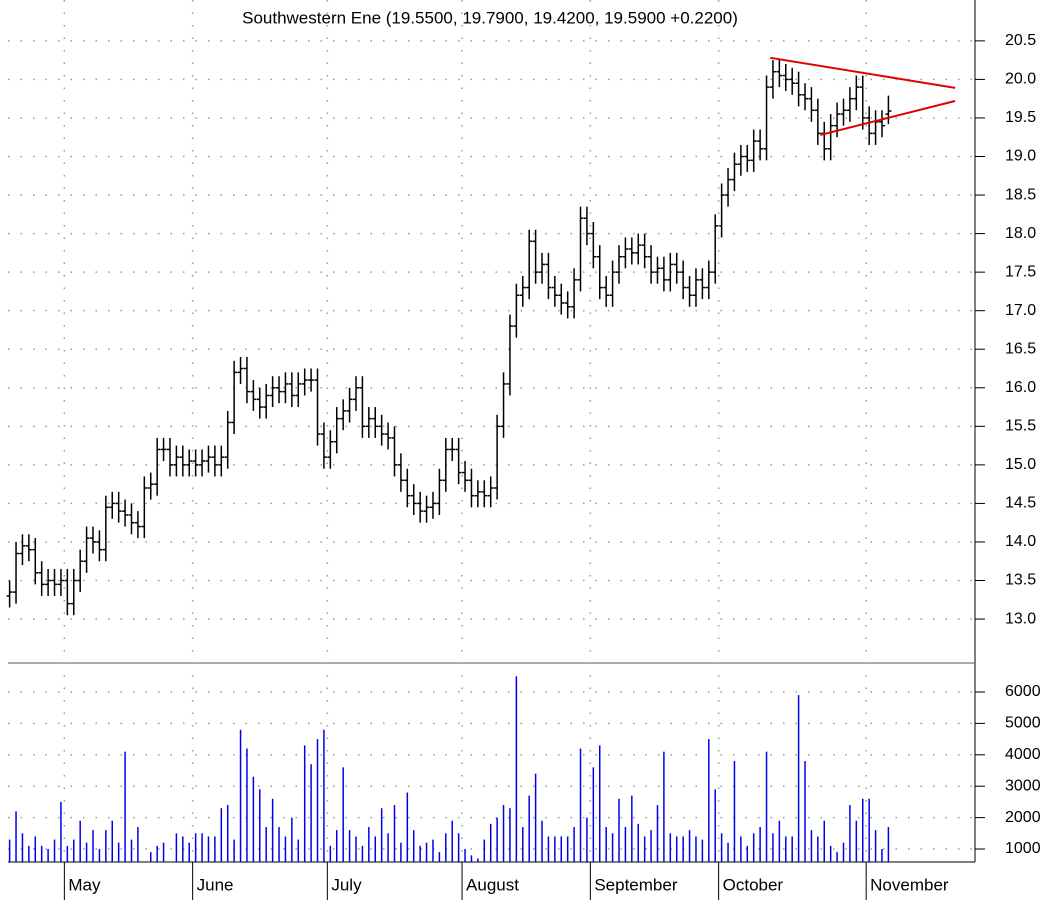  Describe the element at coordinates (1023, 785) in the screenshot. I see `y-tick-label: 3000` at that location.